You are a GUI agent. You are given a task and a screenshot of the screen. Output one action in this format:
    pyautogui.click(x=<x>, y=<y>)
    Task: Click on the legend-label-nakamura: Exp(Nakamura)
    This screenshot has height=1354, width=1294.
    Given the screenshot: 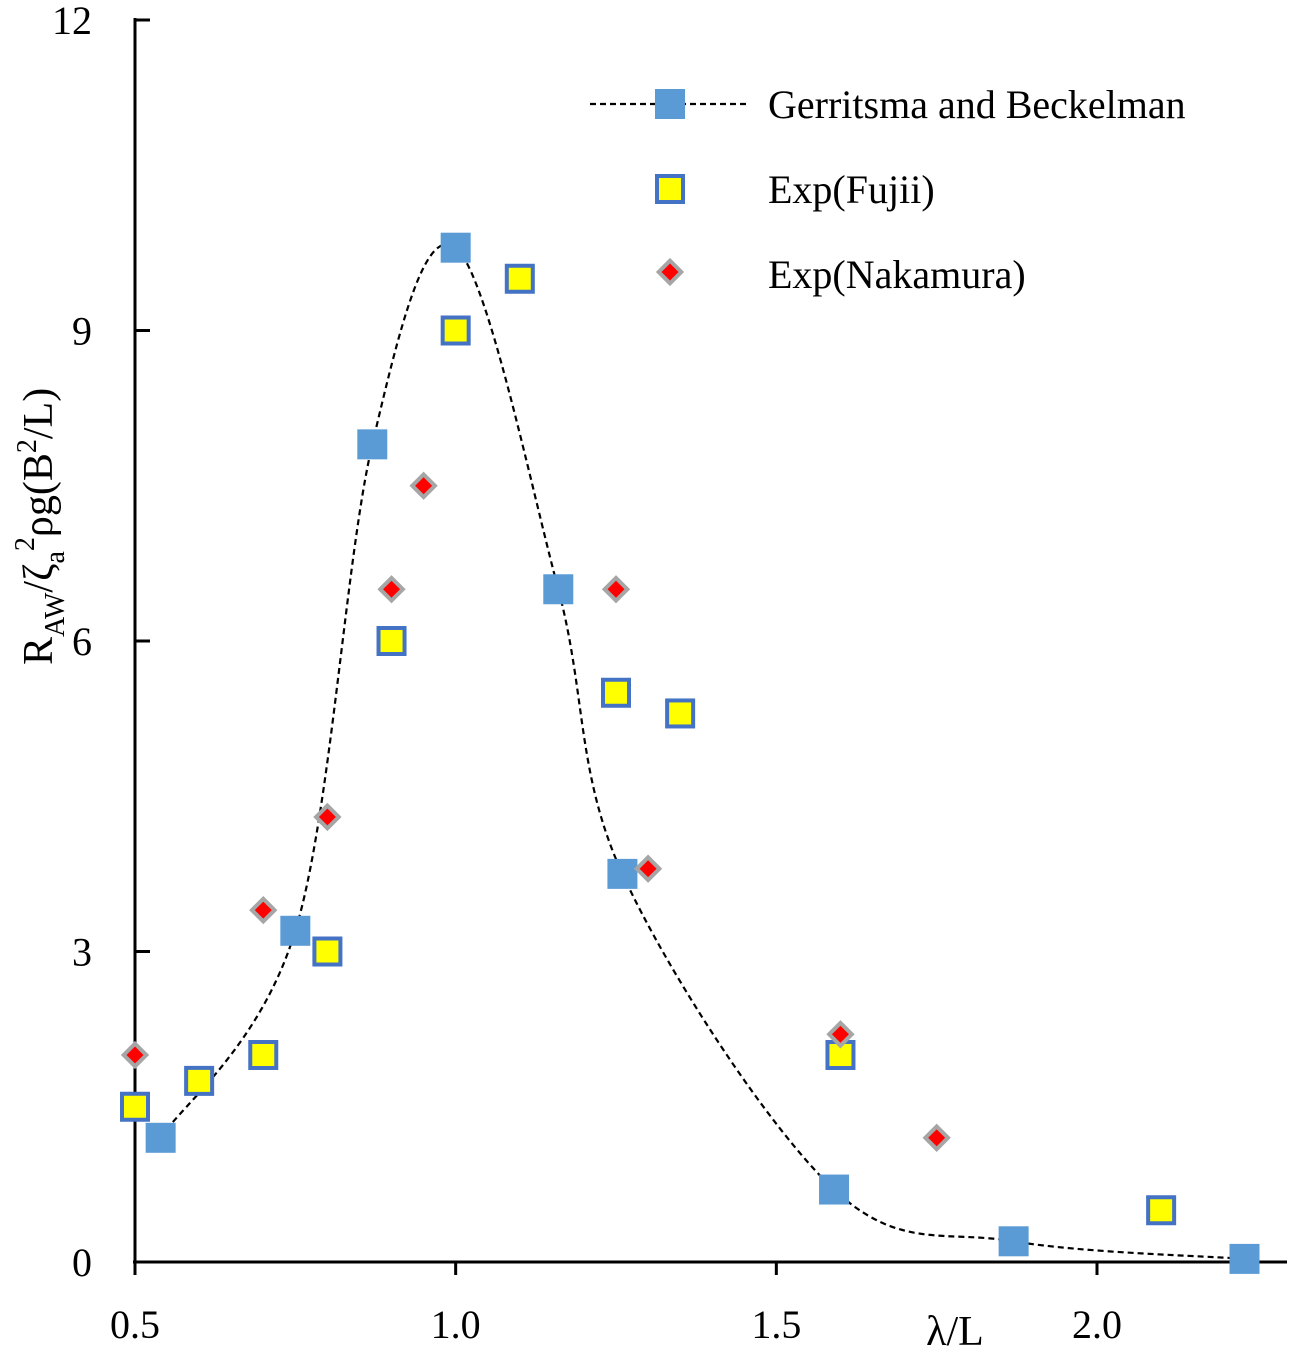 What is the action you would take?
    pyautogui.click(x=897, y=274)
    